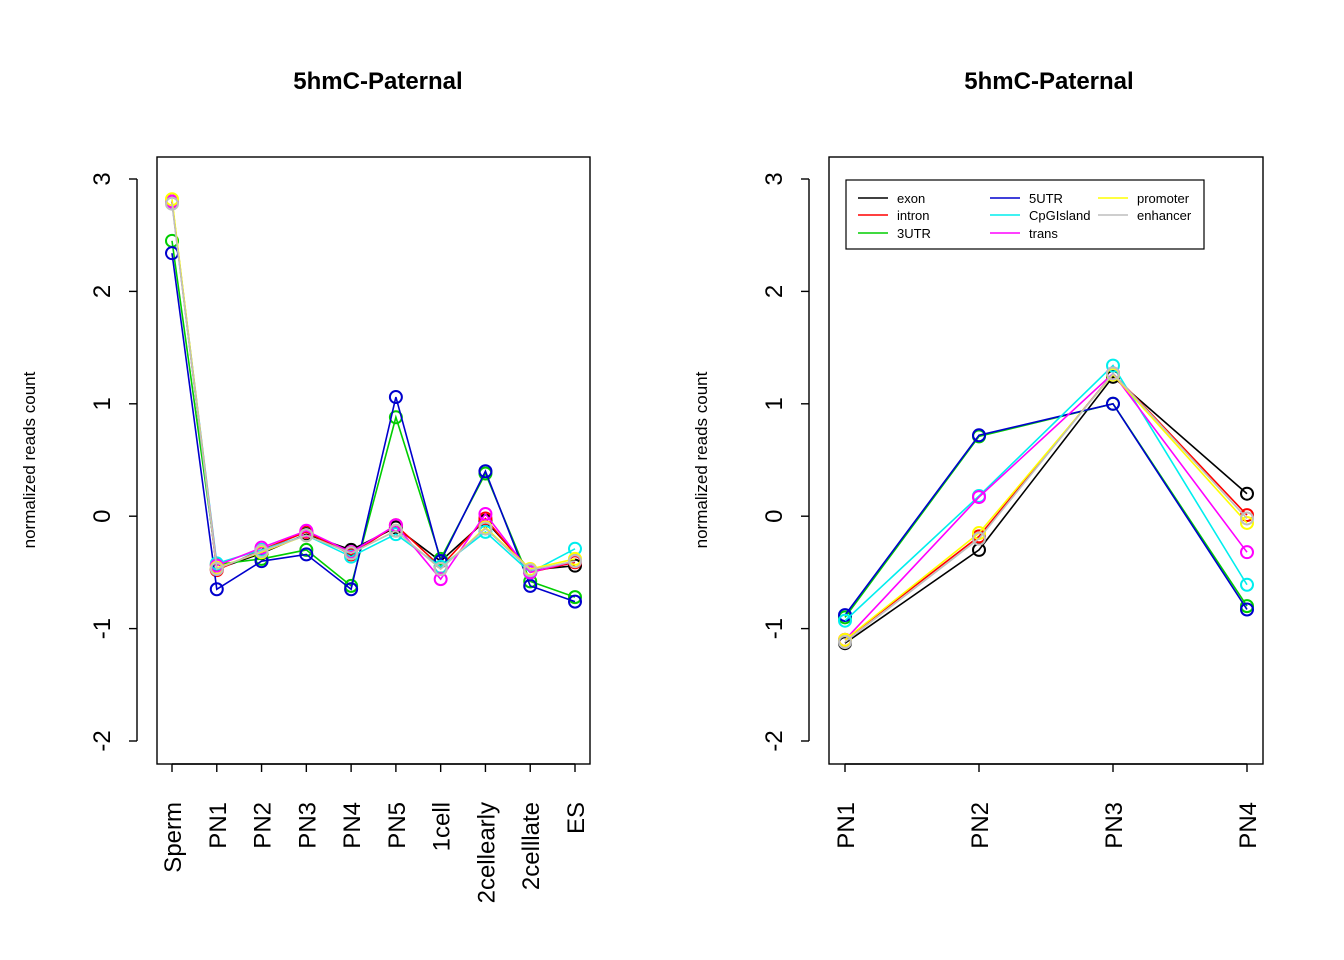 Image resolution: width=1344 pixels, height=960 pixels. I want to click on y-axis-right: -2 -1 0 1 2 3, so click(785, 462).